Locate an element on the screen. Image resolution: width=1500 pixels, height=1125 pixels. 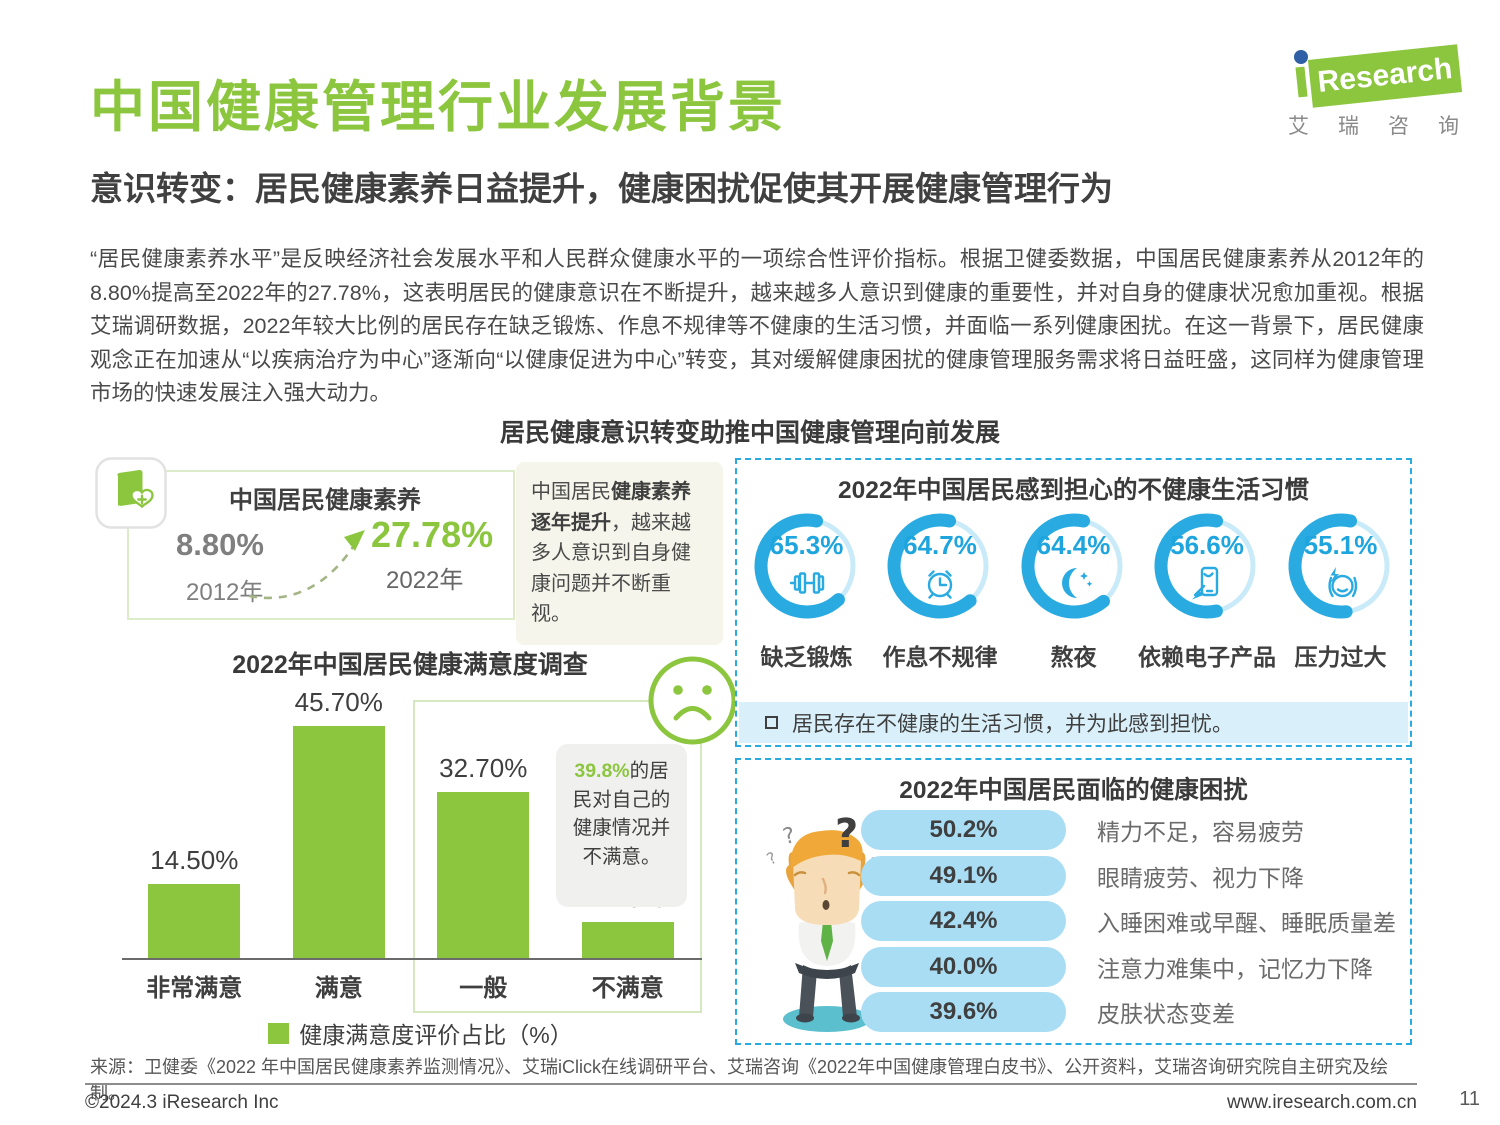
habits-panel-title: 2022年中国居民感到担心的不健康生活习惯 is located at coordinates (1073, 490).